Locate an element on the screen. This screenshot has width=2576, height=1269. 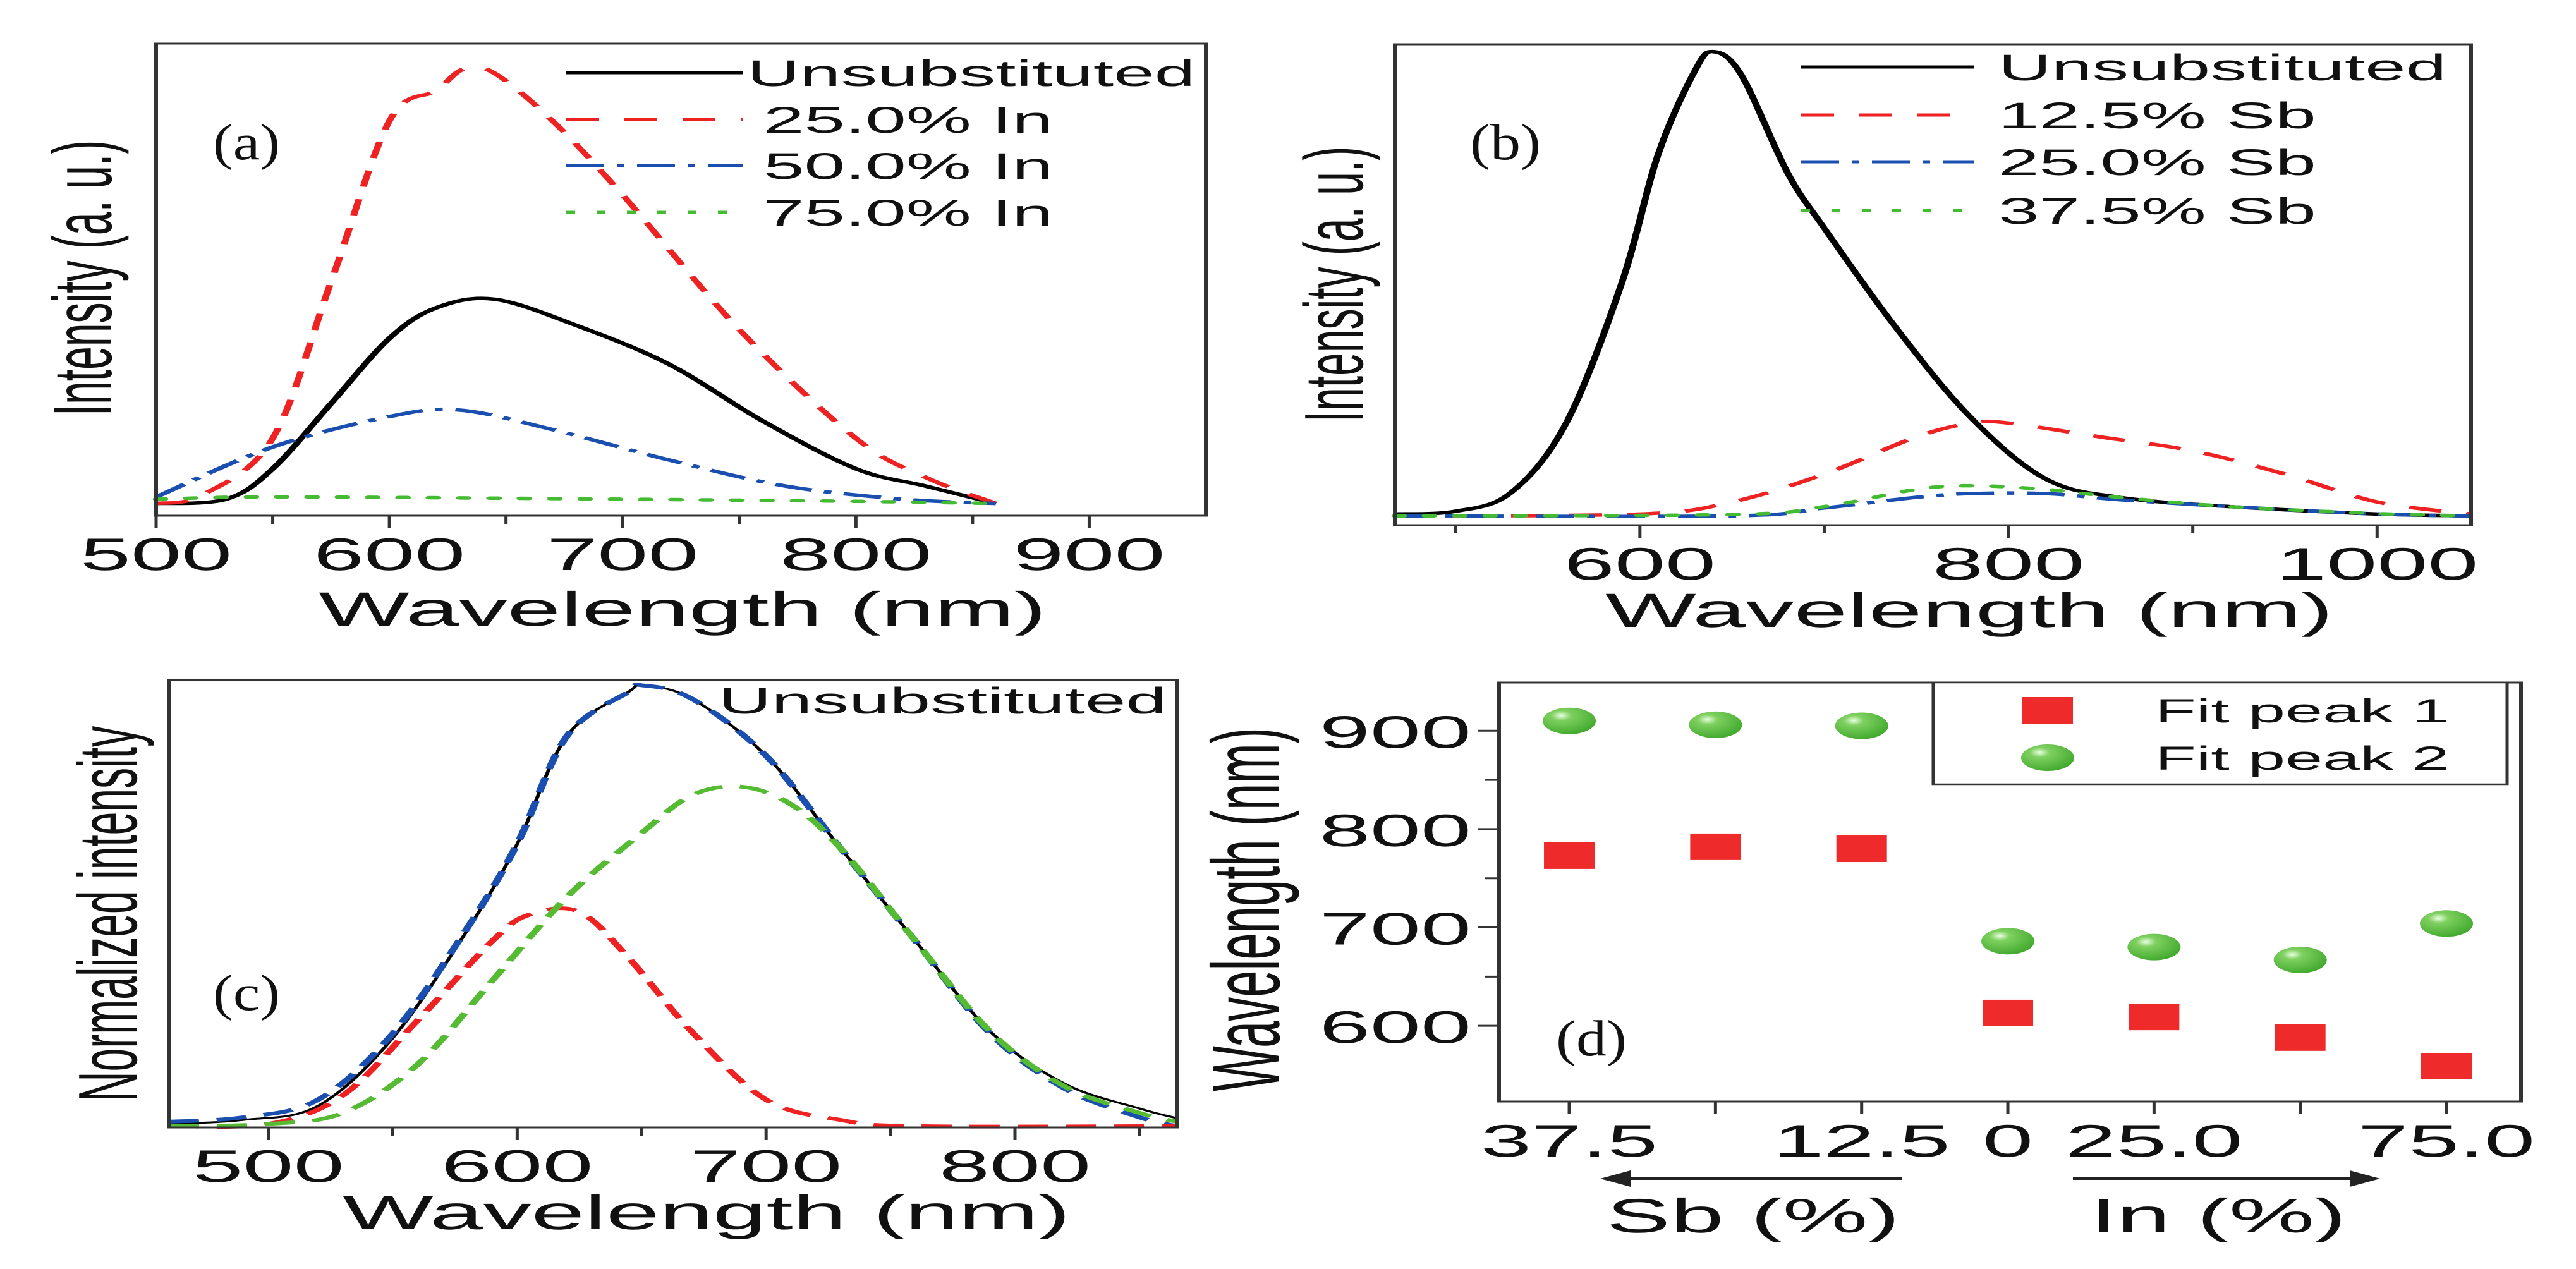
y-axis-title-c: Normalized intensity is located at coordinates (109, 914).